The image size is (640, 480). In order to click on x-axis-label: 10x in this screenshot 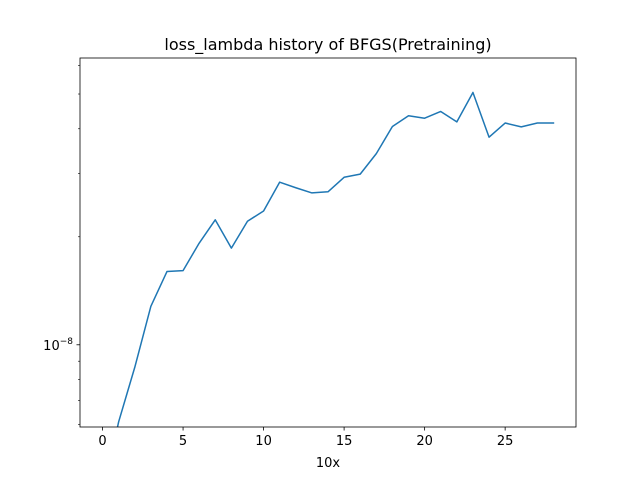, I will do `click(328, 463)`.